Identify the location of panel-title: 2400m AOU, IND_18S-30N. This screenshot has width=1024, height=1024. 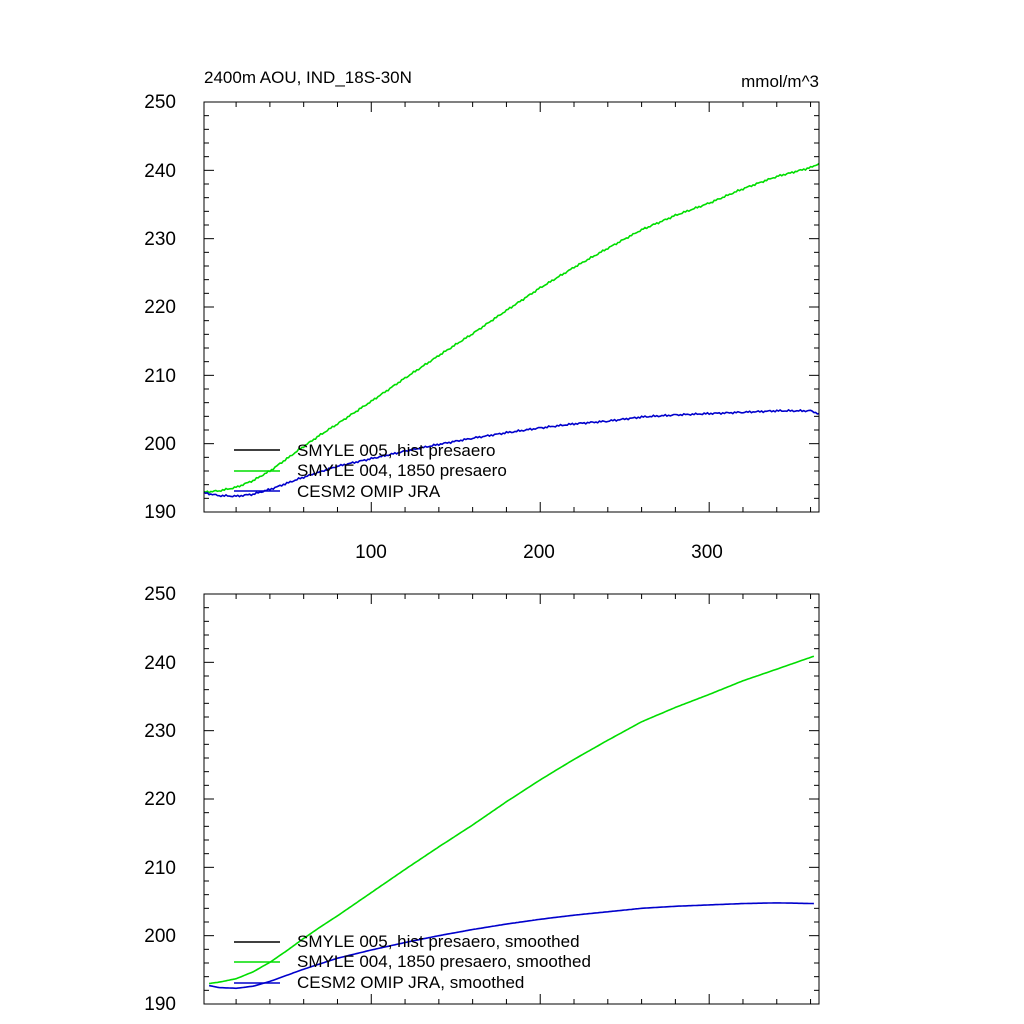
(308, 77).